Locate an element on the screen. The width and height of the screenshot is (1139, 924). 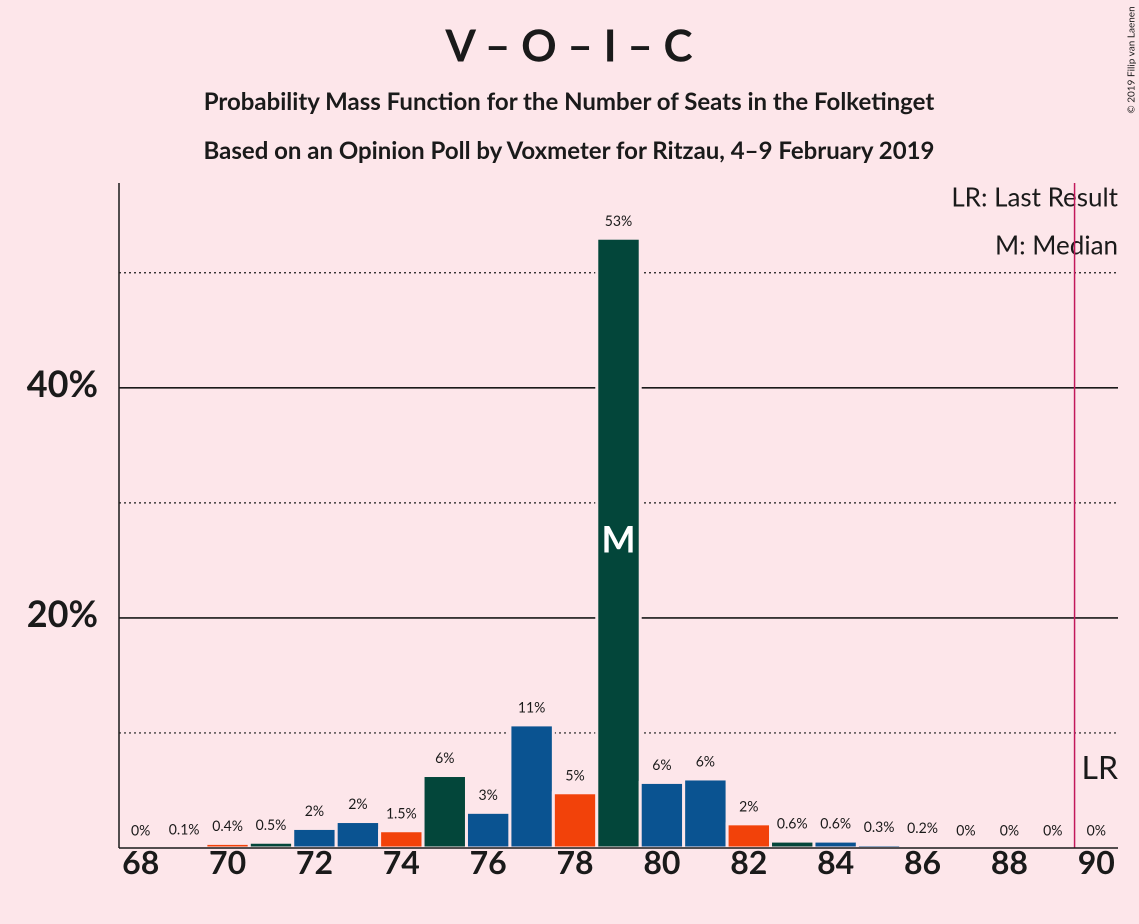
value-label: 5% is located at coordinates (574, 774).